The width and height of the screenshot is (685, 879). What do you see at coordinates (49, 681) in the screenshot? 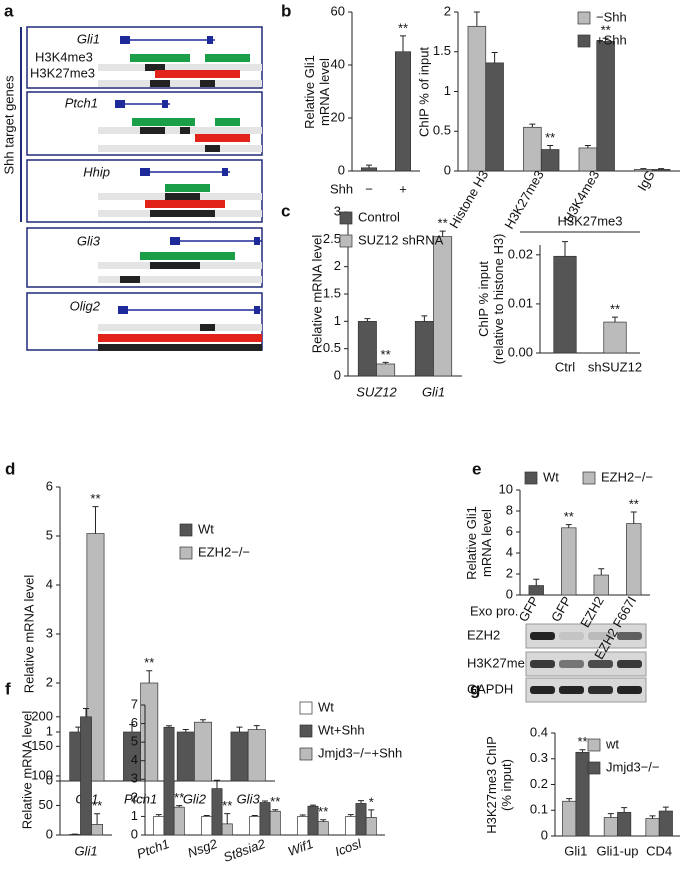
I see `y-tick-label: 2` at bounding box center [49, 681].